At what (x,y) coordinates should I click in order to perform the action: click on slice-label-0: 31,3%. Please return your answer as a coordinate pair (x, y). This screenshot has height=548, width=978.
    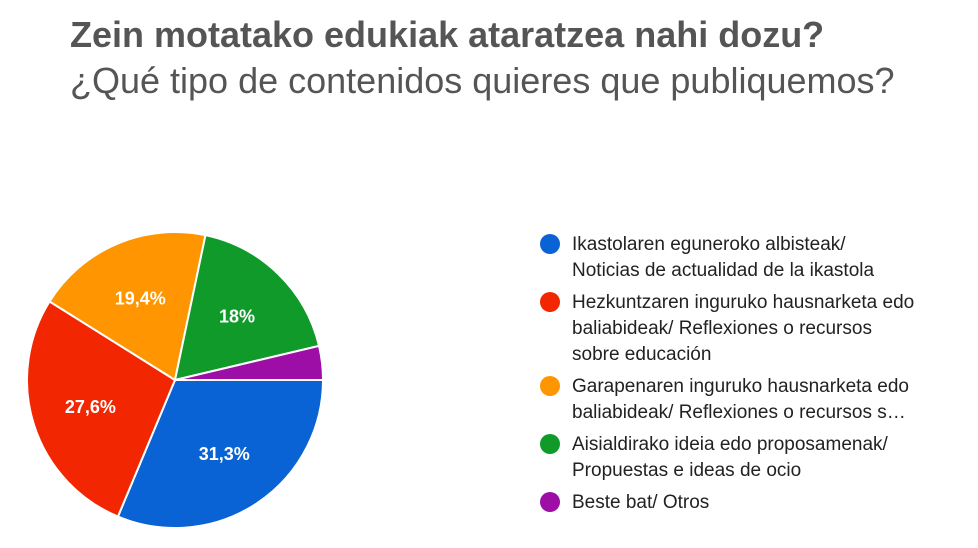
    Looking at the image, I should click on (224, 454).